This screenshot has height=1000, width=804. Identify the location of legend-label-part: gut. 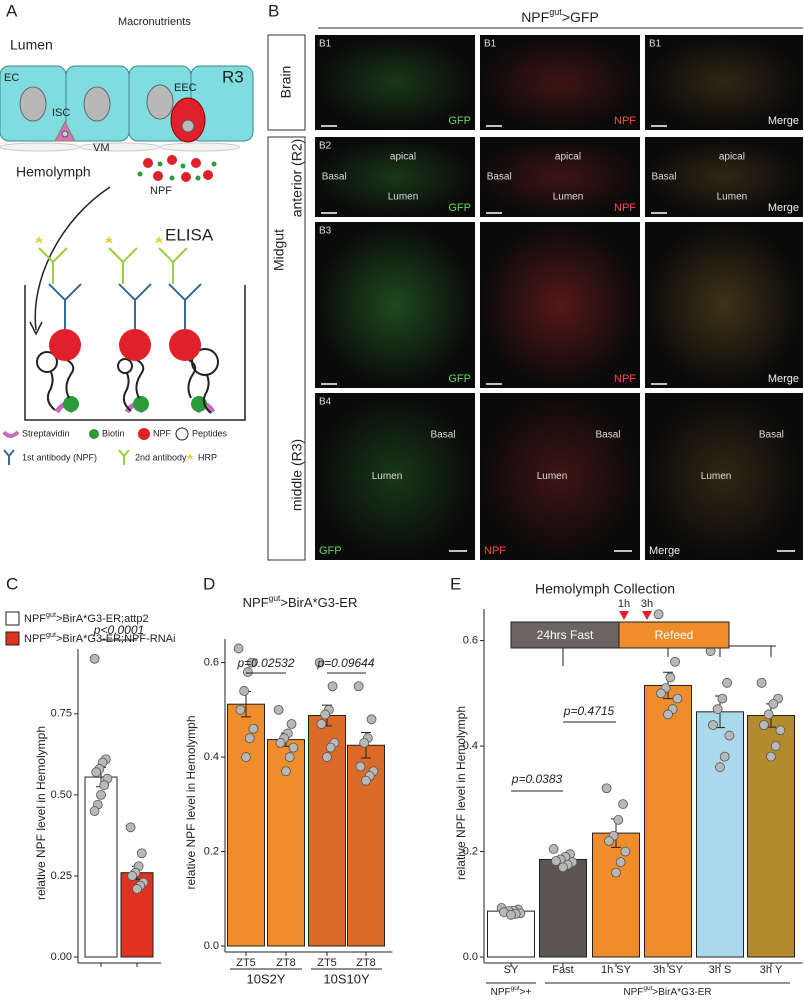
(51, 615).